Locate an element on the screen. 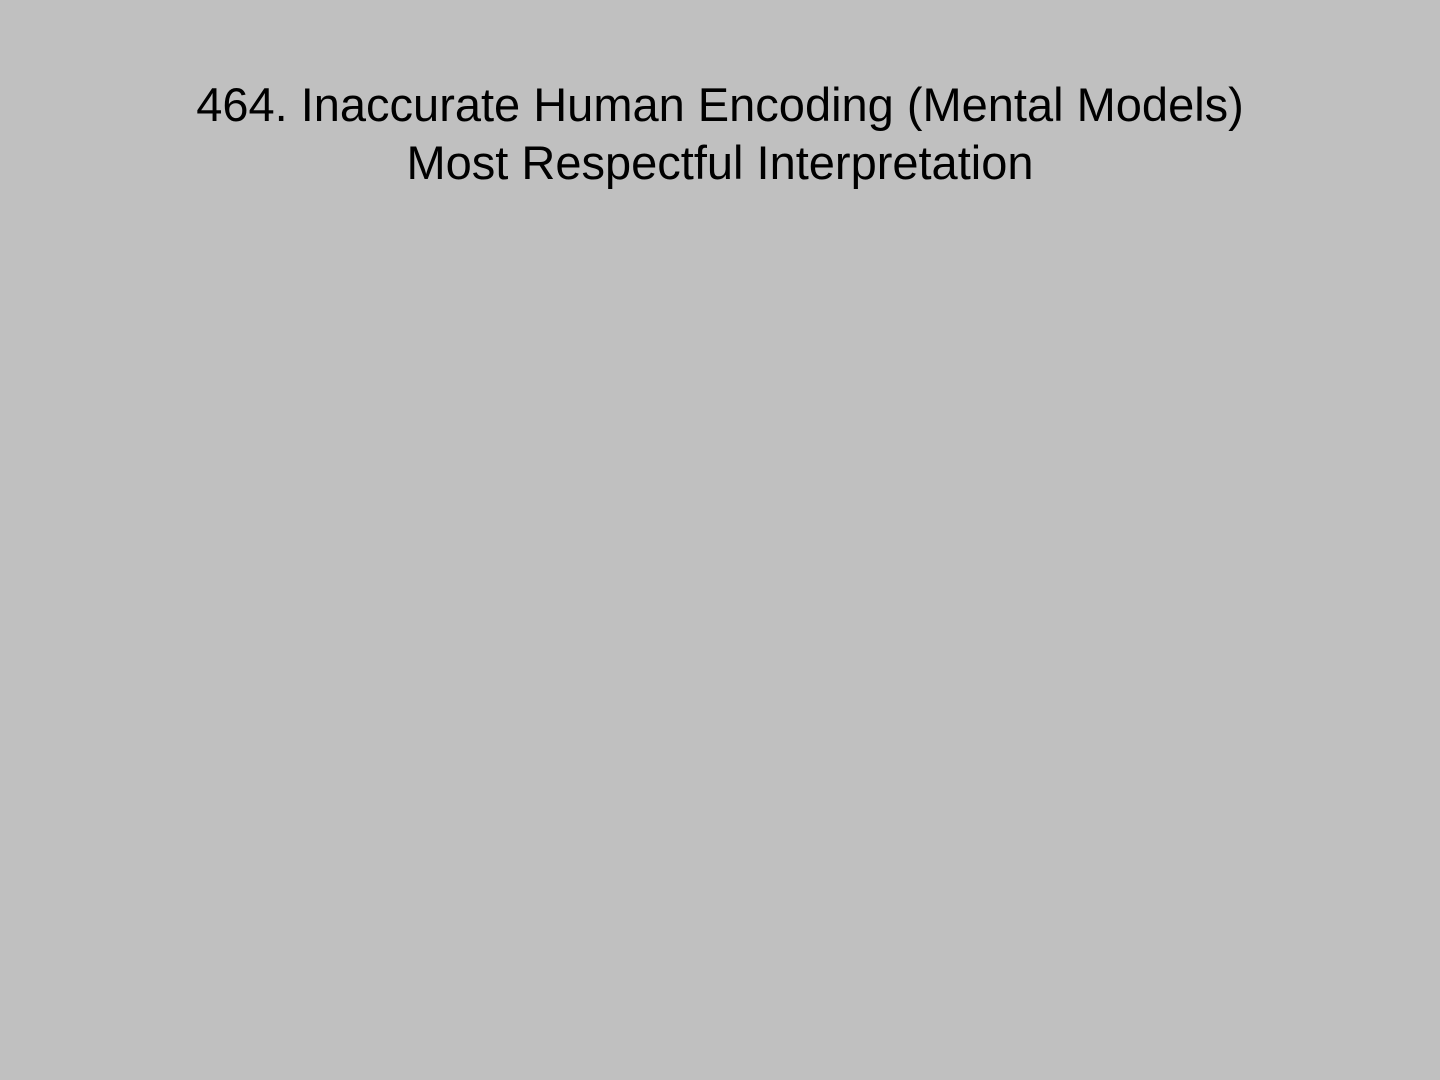 The image size is (1440, 1080). slide-title-line-2: Most Respectful Interpretation is located at coordinates (720, 162).